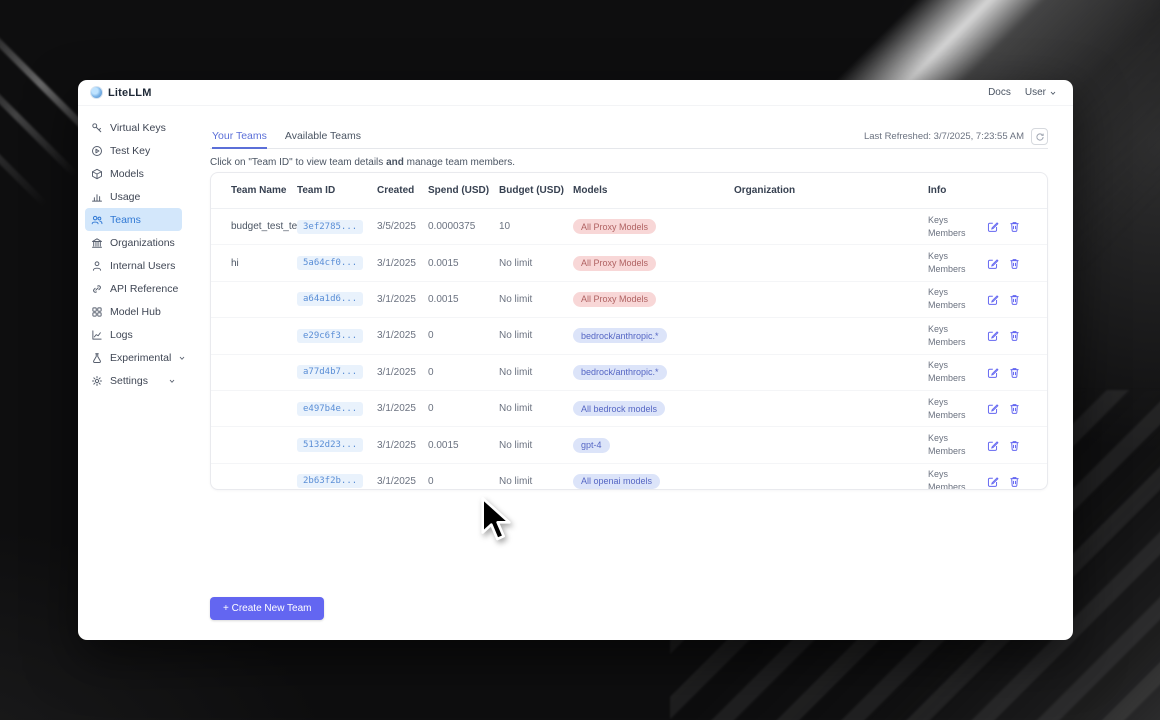  What do you see at coordinates (452, 227) in the screenshot?
I see `cell-spend: 0.0000375` at bounding box center [452, 227].